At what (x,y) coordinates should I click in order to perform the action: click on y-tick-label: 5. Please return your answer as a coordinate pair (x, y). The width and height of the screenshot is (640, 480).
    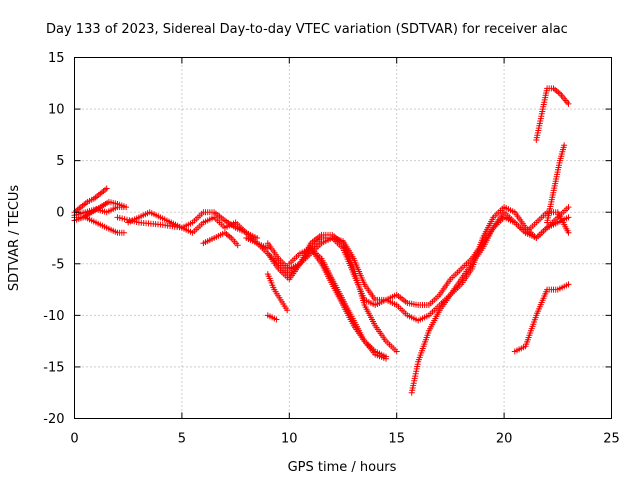
    Looking at the image, I should click on (60, 161).